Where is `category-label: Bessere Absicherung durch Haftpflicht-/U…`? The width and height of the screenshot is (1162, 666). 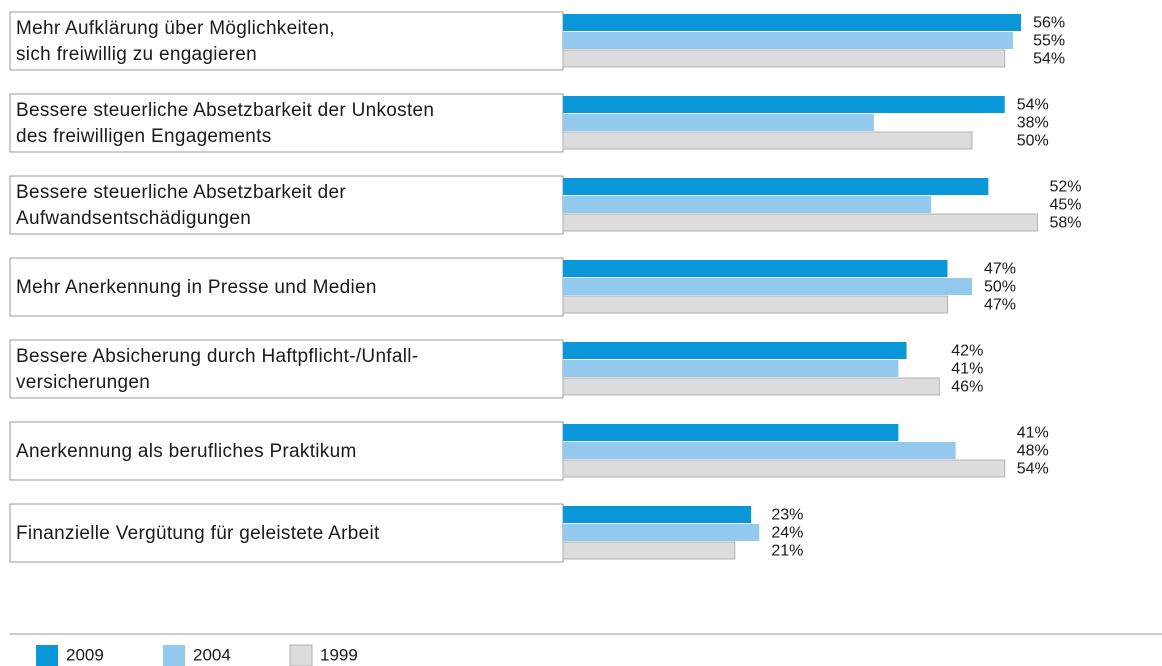
category-label: Bessere Absicherung durch Haftpflicht-/U… is located at coordinates (217, 356).